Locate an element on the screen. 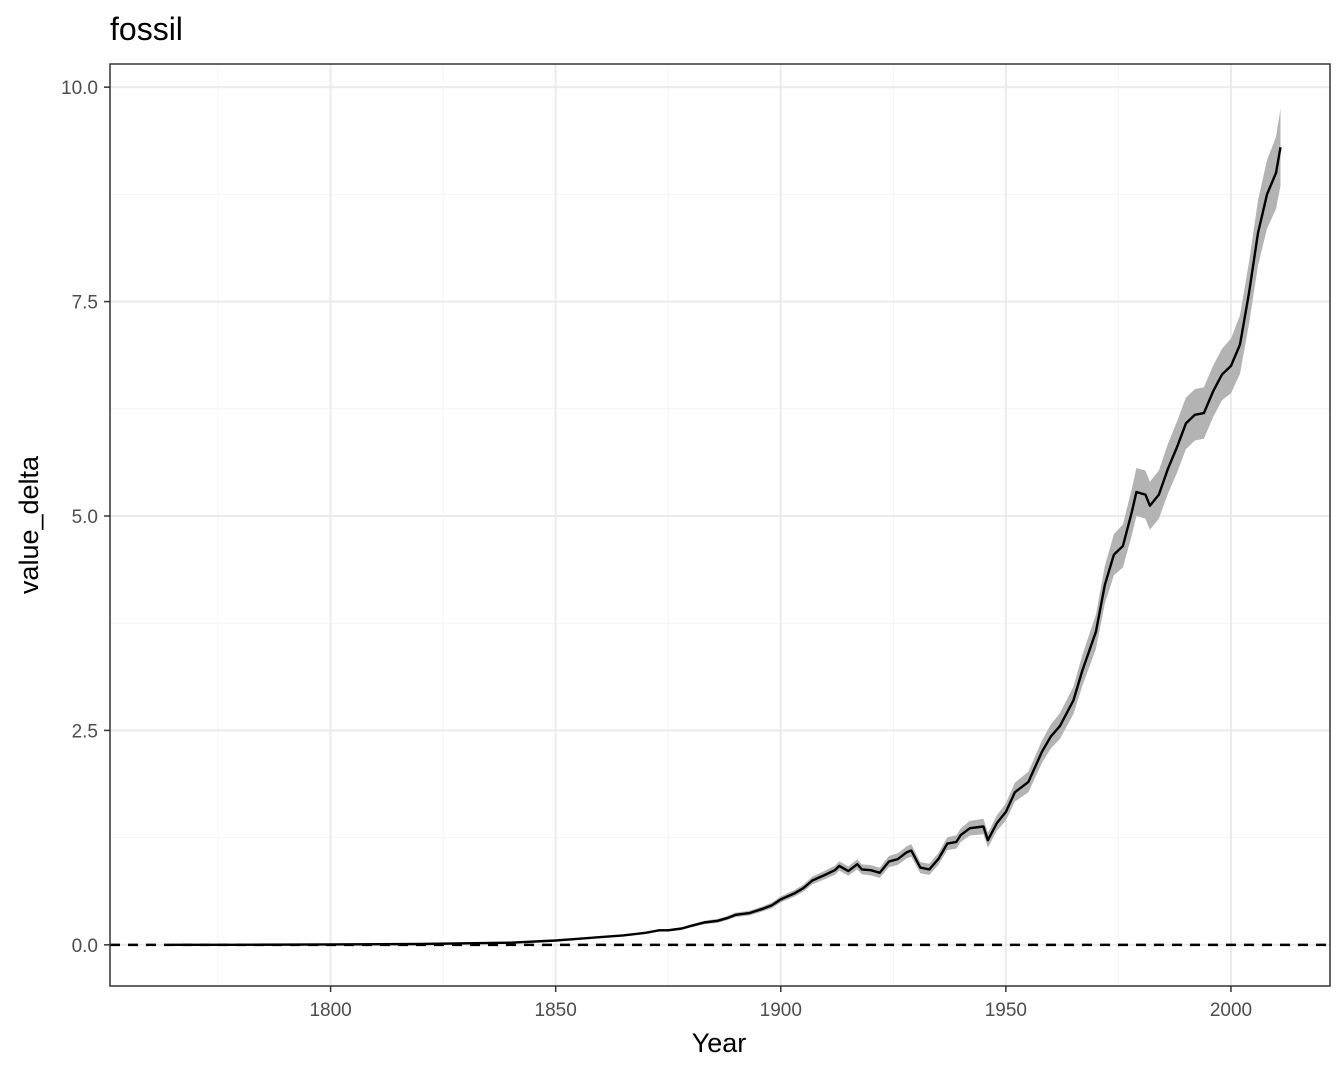  x-tick-label: 1900 is located at coordinates (781, 1010).